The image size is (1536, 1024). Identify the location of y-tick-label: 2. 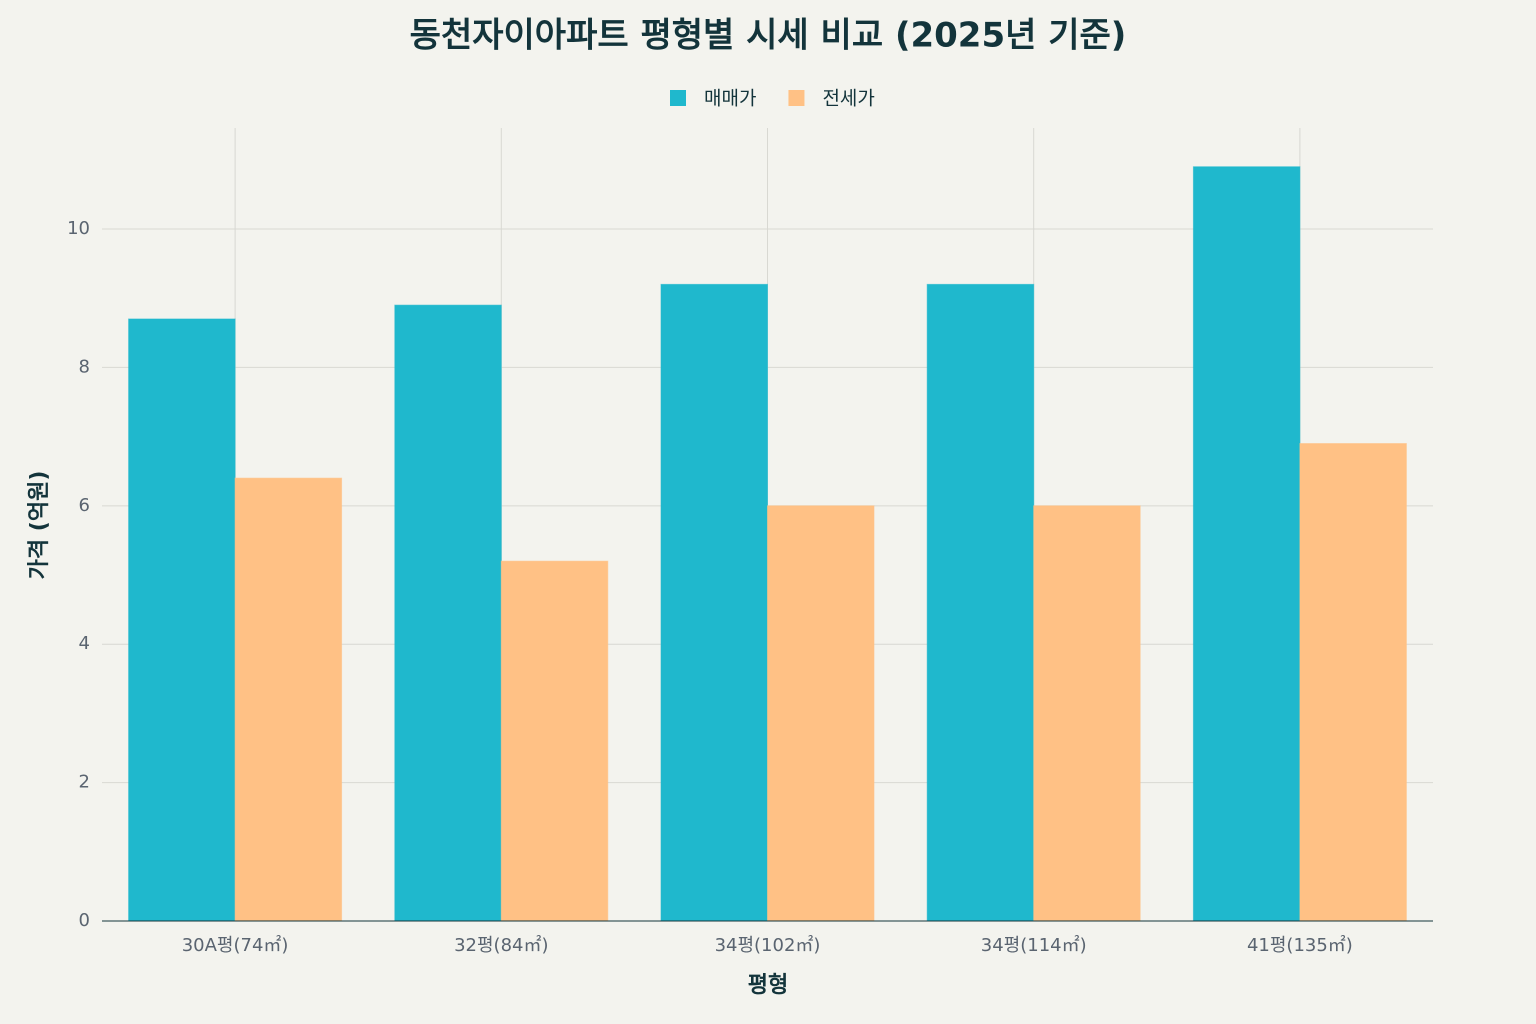
(84, 782).